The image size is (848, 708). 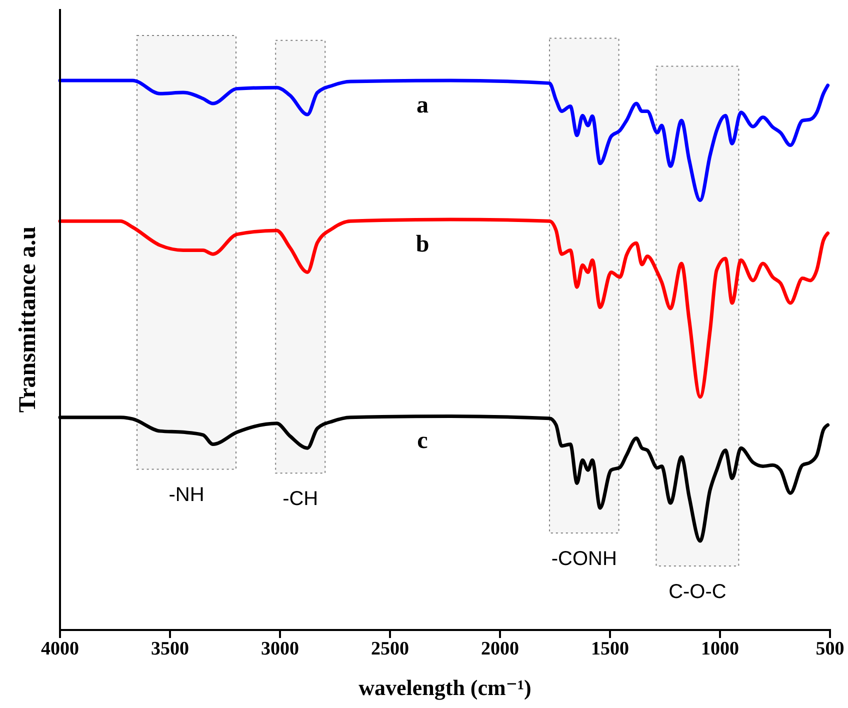 What do you see at coordinates (445, 687) in the screenshot?
I see `x-axis-title: wavelength (cm⁻¹)` at bounding box center [445, 687].